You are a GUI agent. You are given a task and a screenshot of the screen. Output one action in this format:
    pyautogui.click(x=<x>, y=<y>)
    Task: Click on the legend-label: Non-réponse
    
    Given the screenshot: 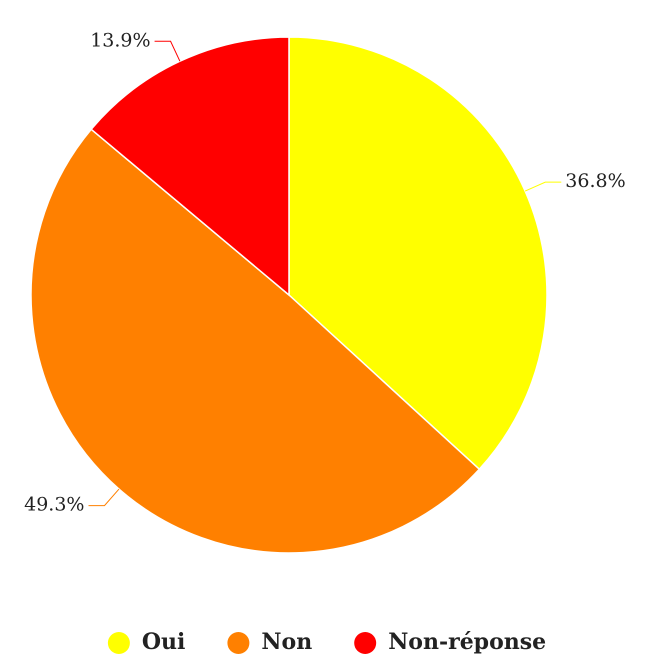 What is the action you would take?
    pyautogui.click(x=467, y=642)
    